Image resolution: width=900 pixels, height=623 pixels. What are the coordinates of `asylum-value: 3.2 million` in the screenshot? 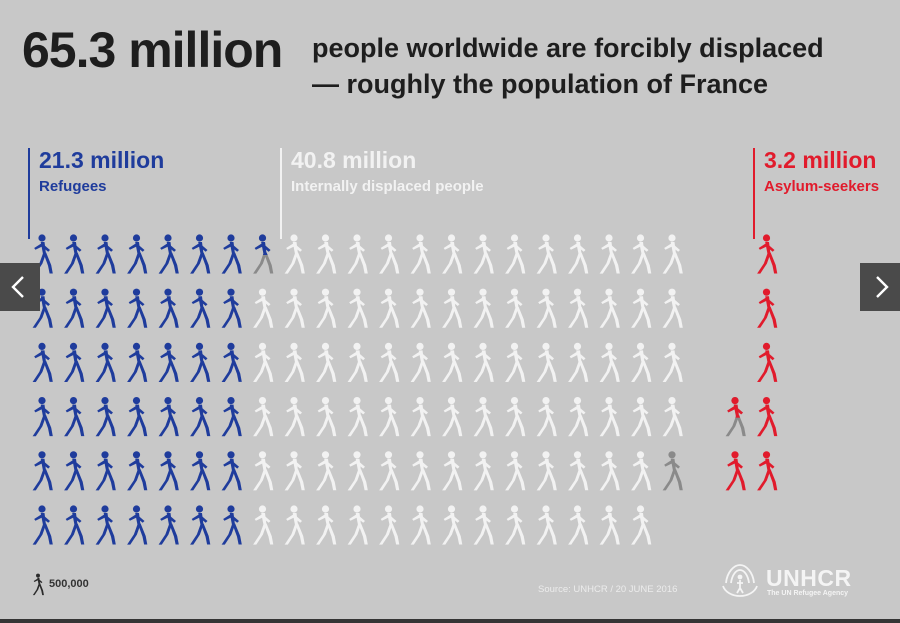 It's located at (820, 160).